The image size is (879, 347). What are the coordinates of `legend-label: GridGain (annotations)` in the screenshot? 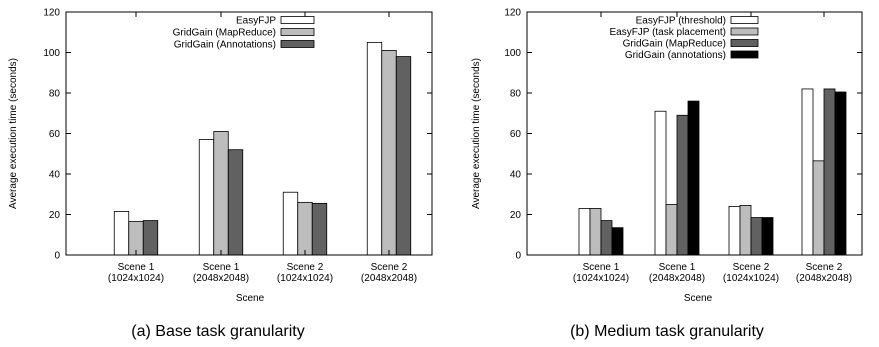 It's located at (675, 55).